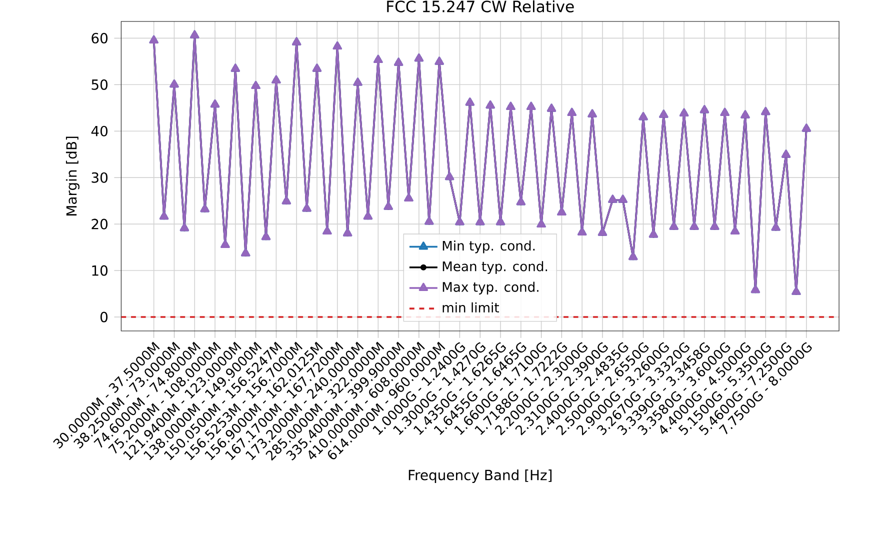 Image resolution: width=881 pixels, height=545 pixels. What do you see at coordinates (488, 247) in the screenshot?
I see `legend-label: Min typ. cond.` at bounding box center [488, 247].